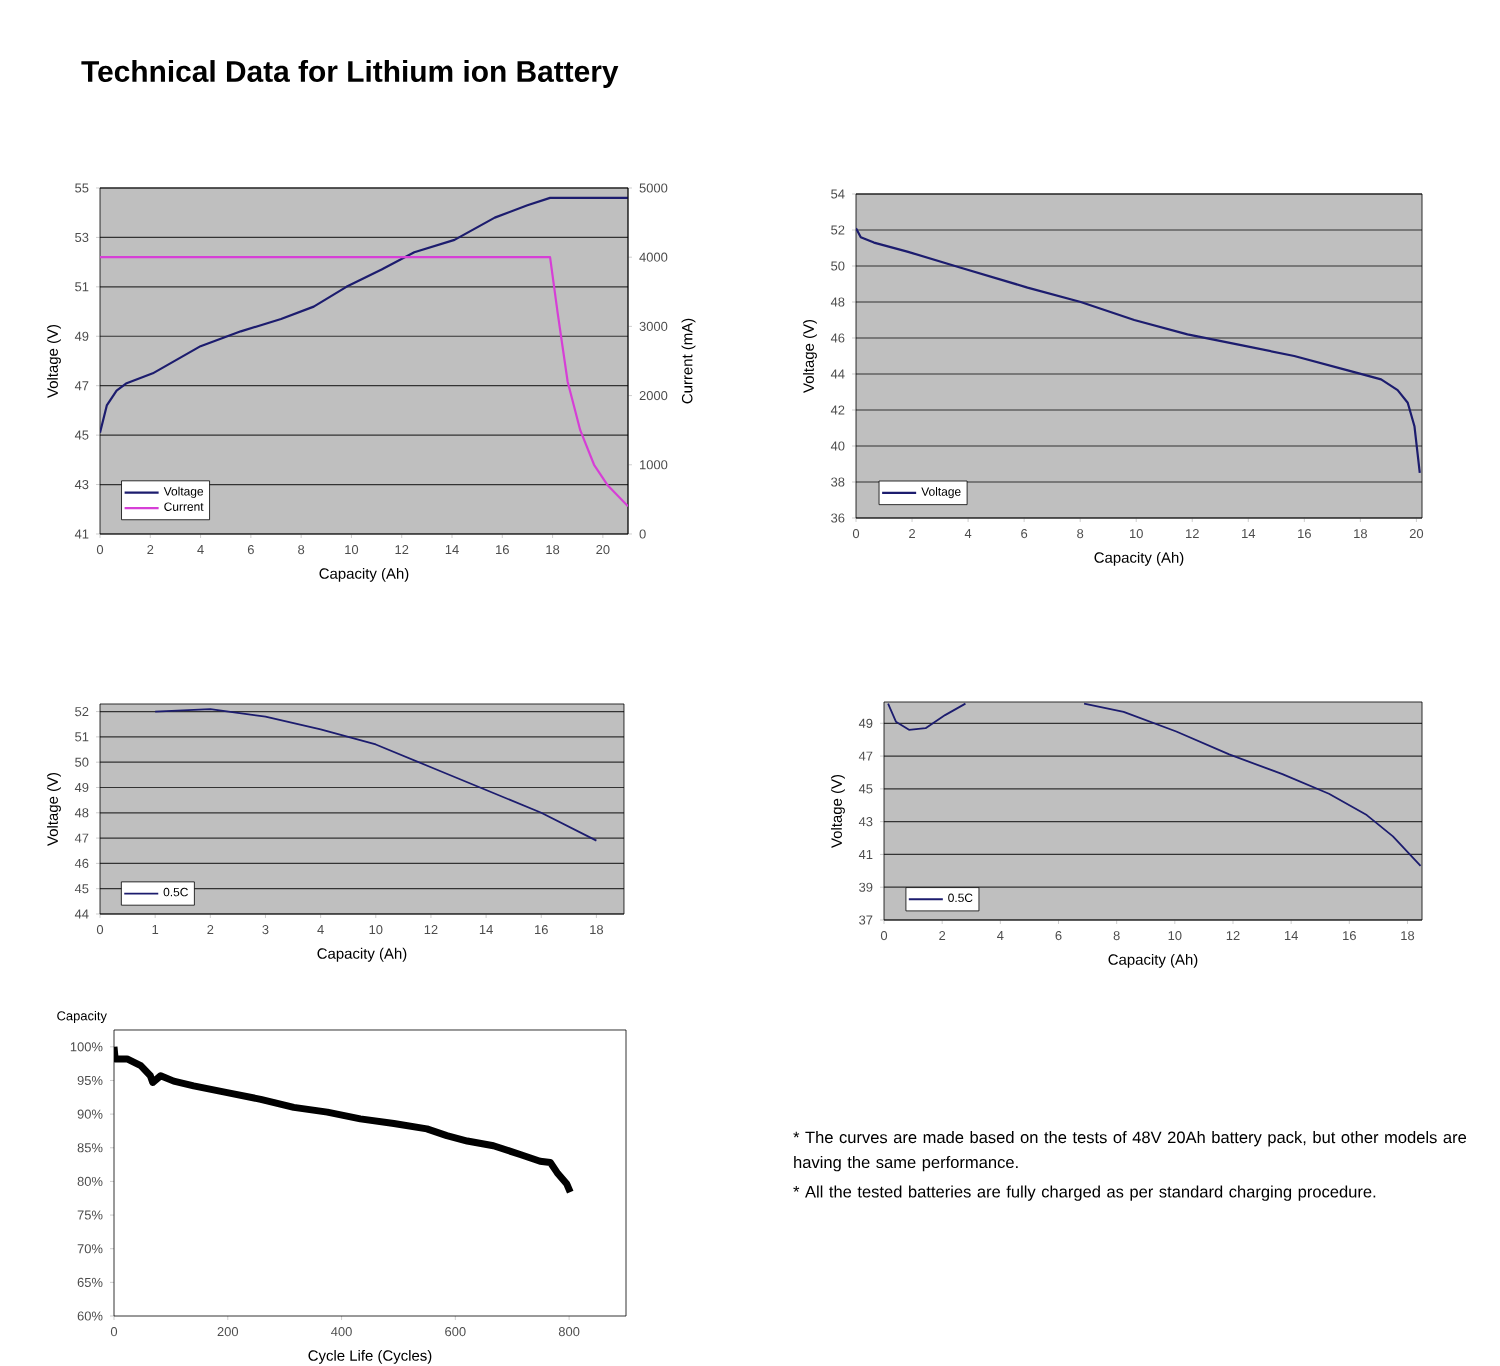 The image size is (1500, 1366). I want to click on chart-title: Technical Data for Lithium ion Battery, so click(350, 74).